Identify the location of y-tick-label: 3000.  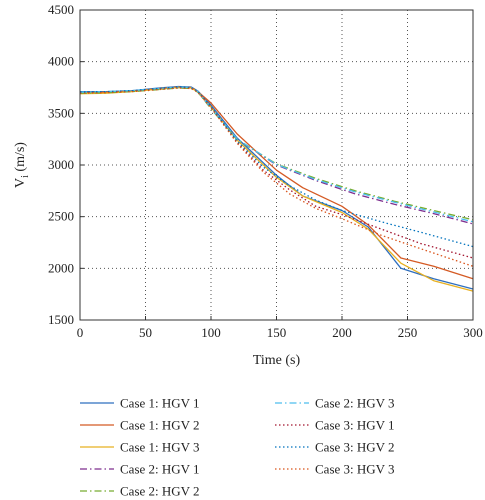
(61, 164).